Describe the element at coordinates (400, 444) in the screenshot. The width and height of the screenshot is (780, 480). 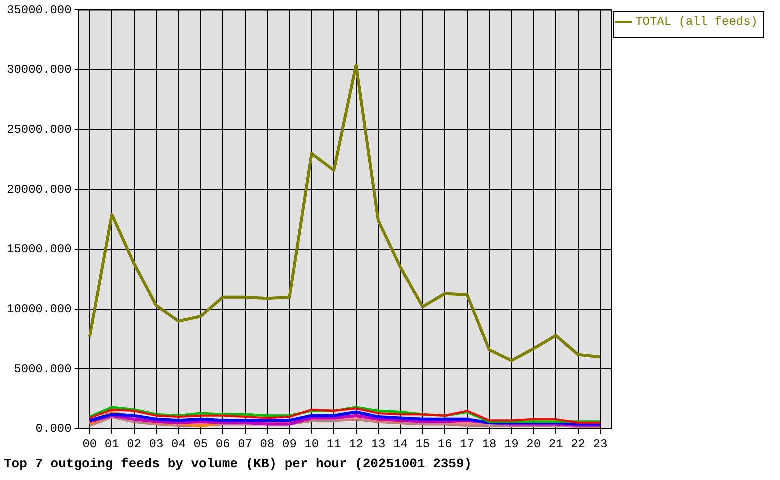
I see `x-tick-label: 14` at that location.